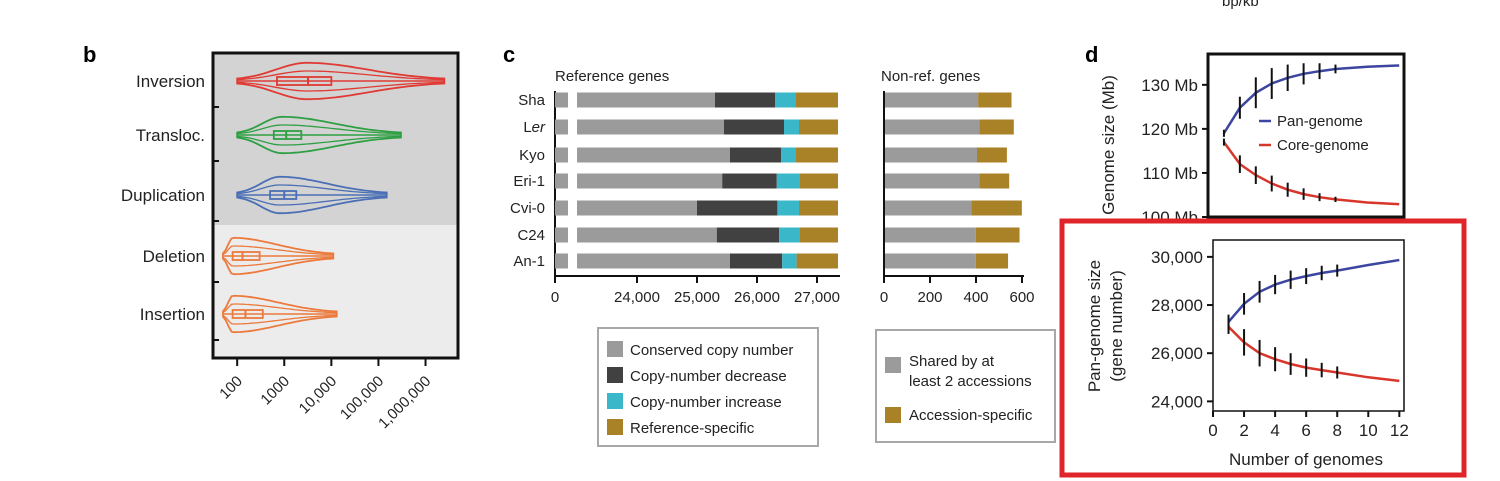  What do you see at coordinates (692, 428) in the screenshot?
I see `legend-label-ref-specific: Reference-specific` at bounding box center [692, 428].